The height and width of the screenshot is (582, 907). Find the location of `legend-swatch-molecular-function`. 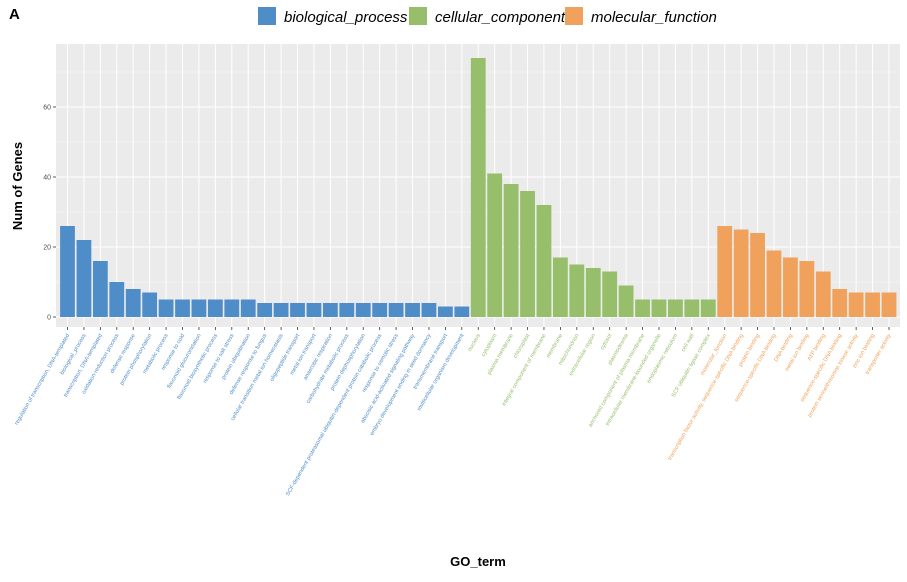

legend-swatch-molecular-function is located at coordinates (574, 16).